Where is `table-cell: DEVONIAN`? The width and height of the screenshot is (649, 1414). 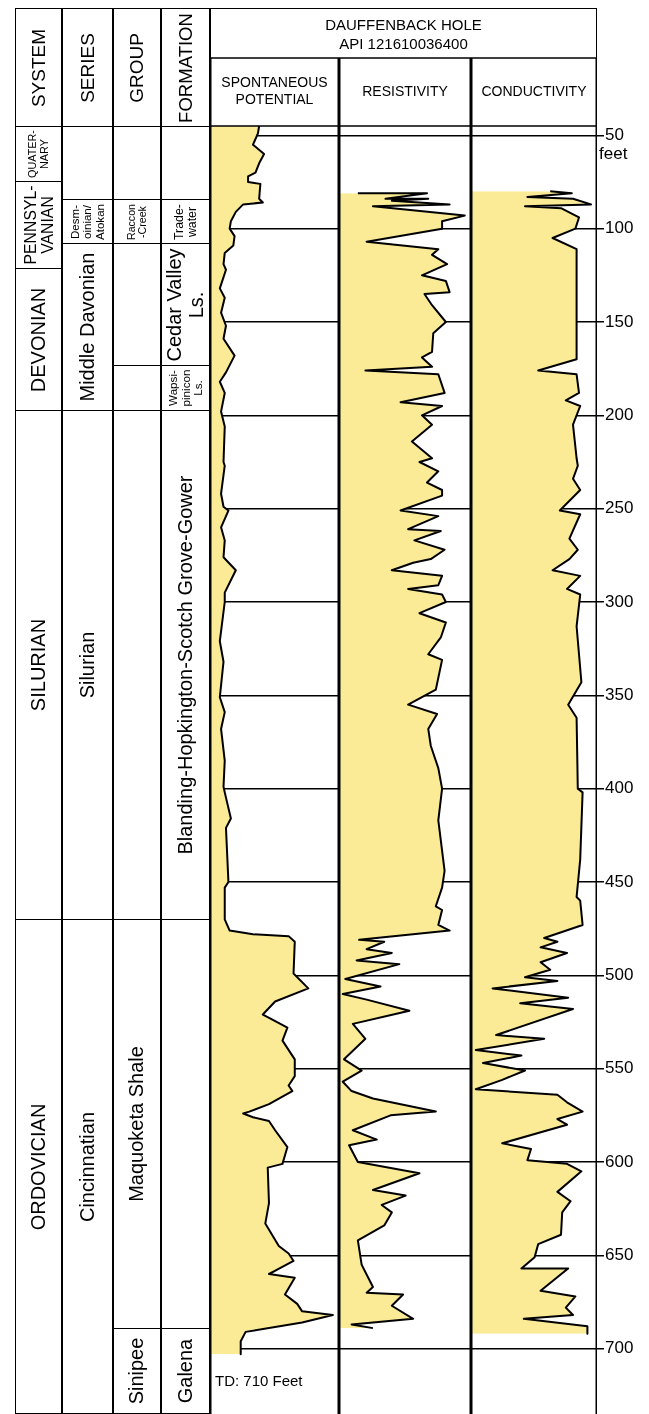 table-cell: DEVONIAN is located at coordinates (38, 340).